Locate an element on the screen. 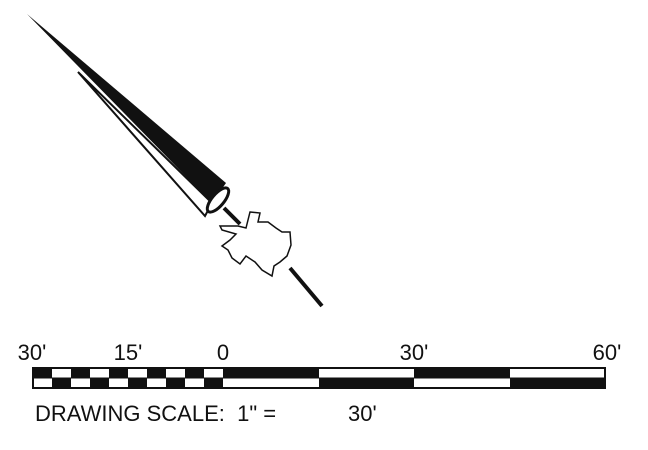 Image resolution: width=648 pixels, height=450 pixels. arrow-shaft is located at coordinates (126, 108).